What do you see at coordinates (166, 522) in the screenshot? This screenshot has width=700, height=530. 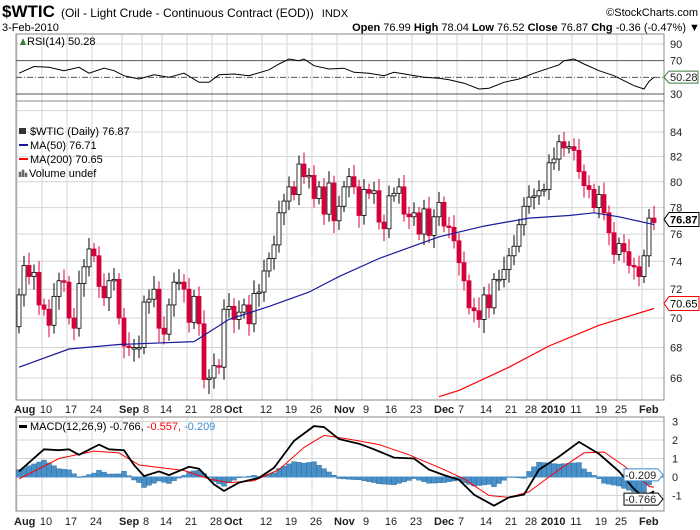 I see `x-tick-label: 14` at bounding box center [166, 522].